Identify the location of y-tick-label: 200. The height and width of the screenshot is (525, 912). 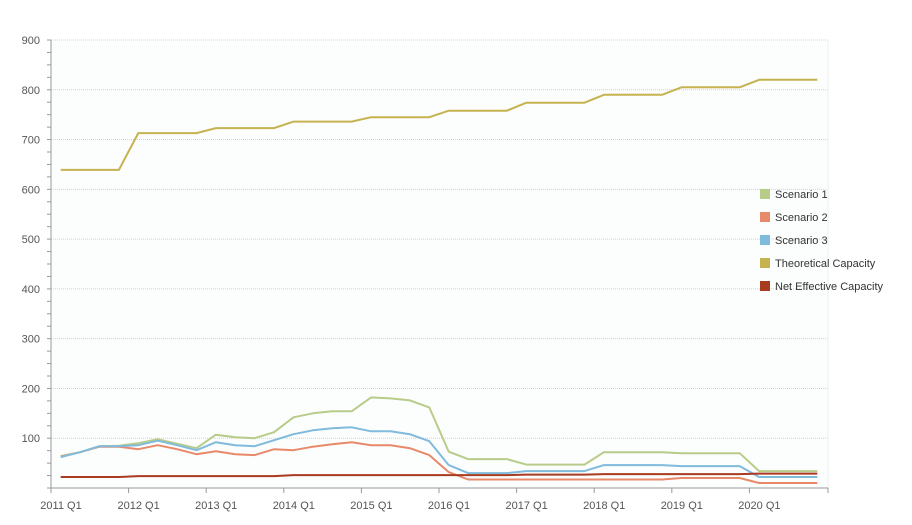
(31, 389).